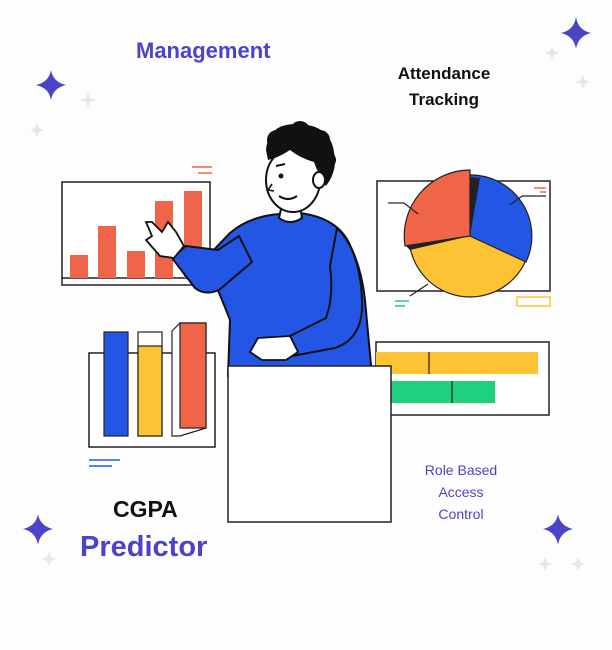  I want to click on attendance-line-1: Attendance, so click(444, 73).